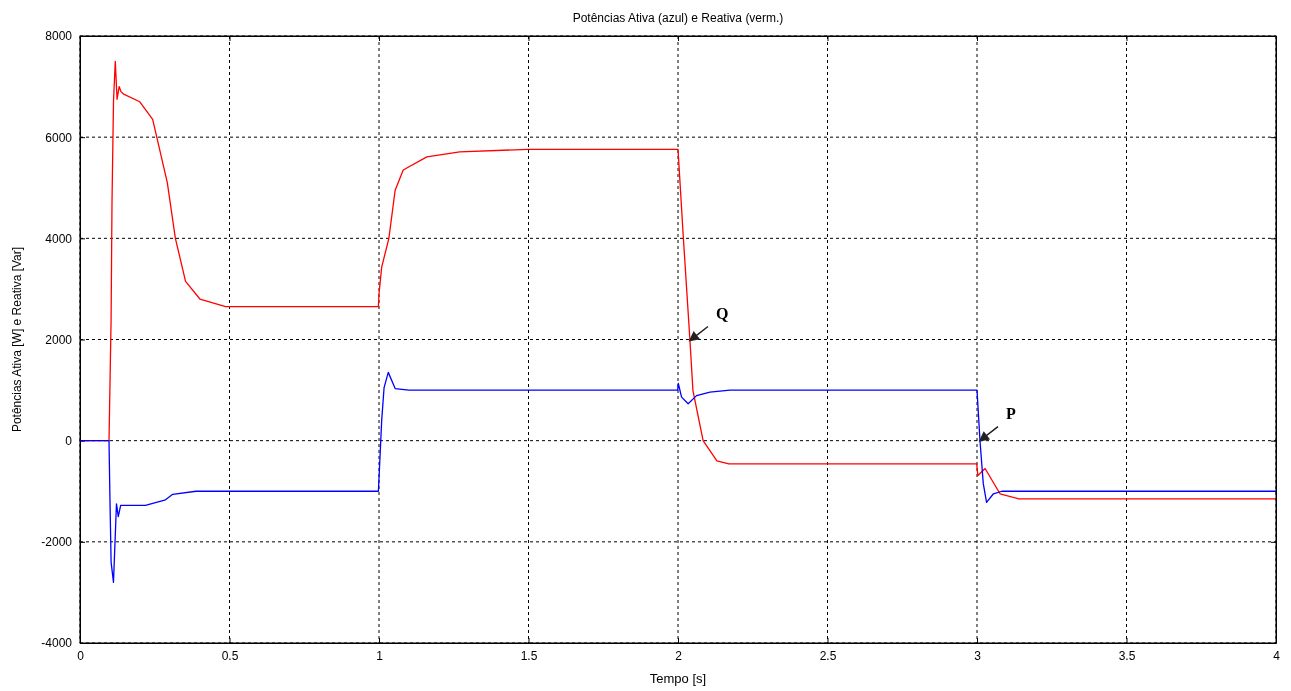  I want to click on annotation: Q, so click(722, 313).